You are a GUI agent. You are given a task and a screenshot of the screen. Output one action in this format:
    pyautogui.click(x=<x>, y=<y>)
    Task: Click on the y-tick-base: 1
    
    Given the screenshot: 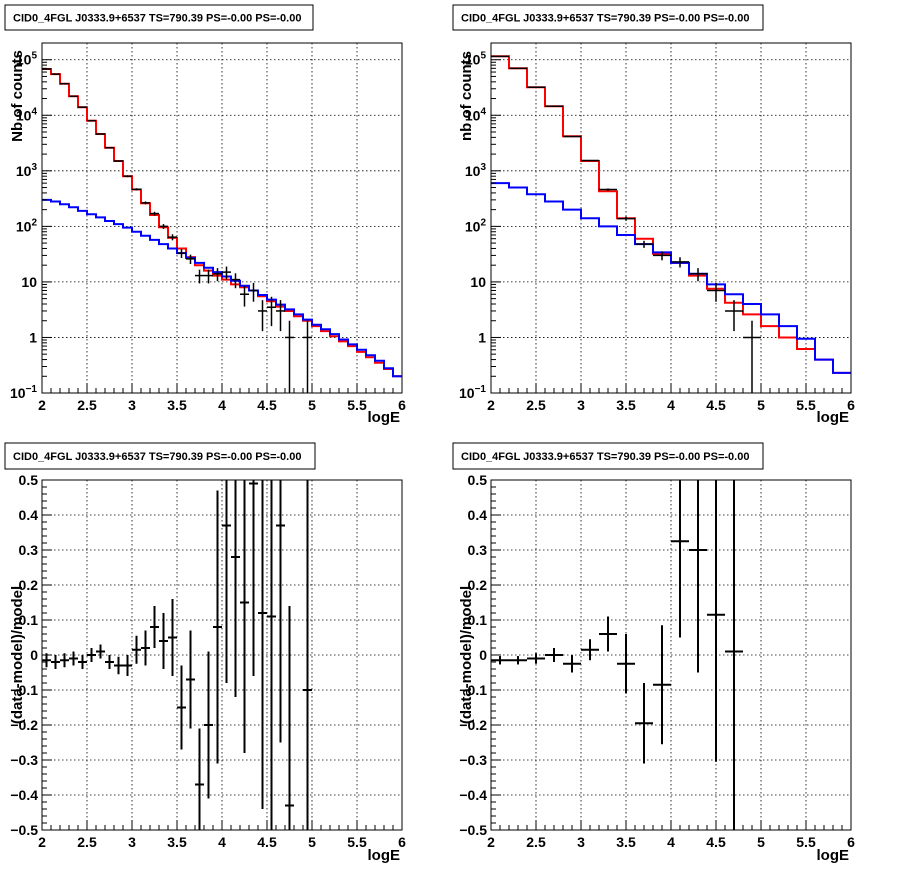 What is the action you would take?
    pyautogui.click(x=482, y=337)
    